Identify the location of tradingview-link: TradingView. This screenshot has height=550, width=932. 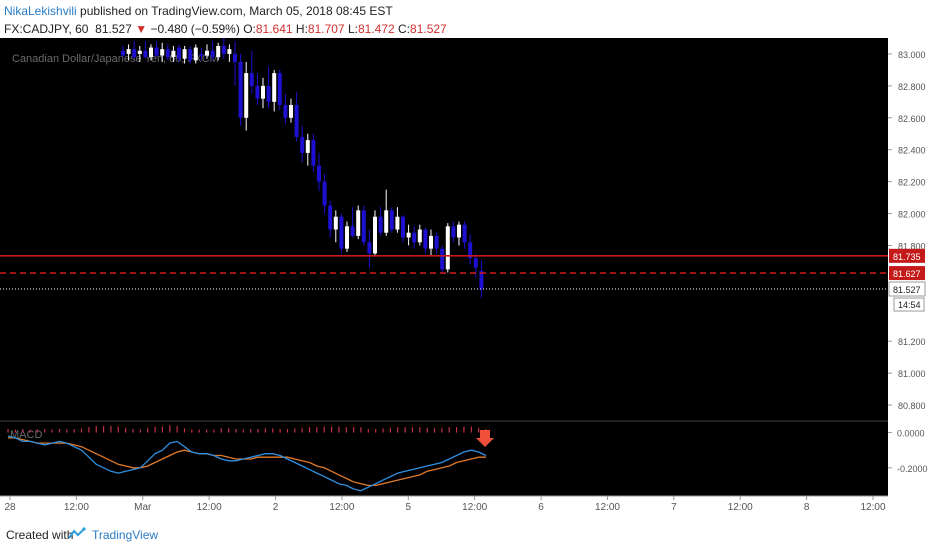
(125, 535).